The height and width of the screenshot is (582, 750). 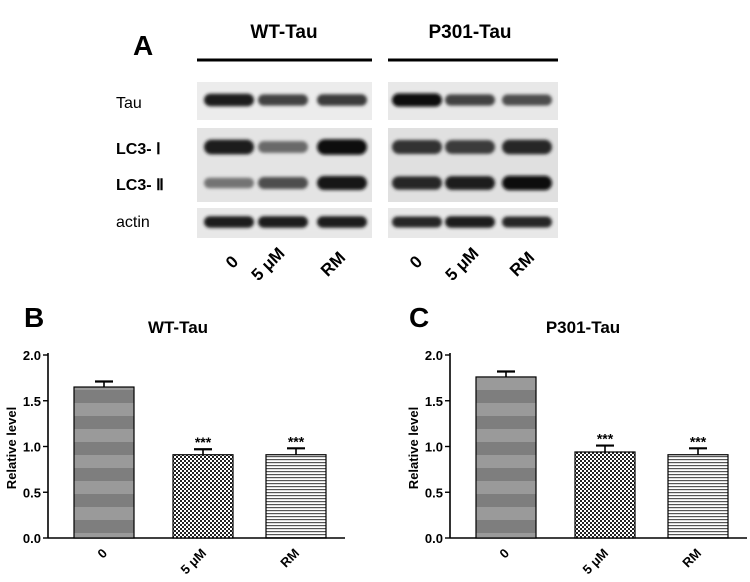 I want to click on chart-b-ylabel: Relative level, so click(x=11, y=448).